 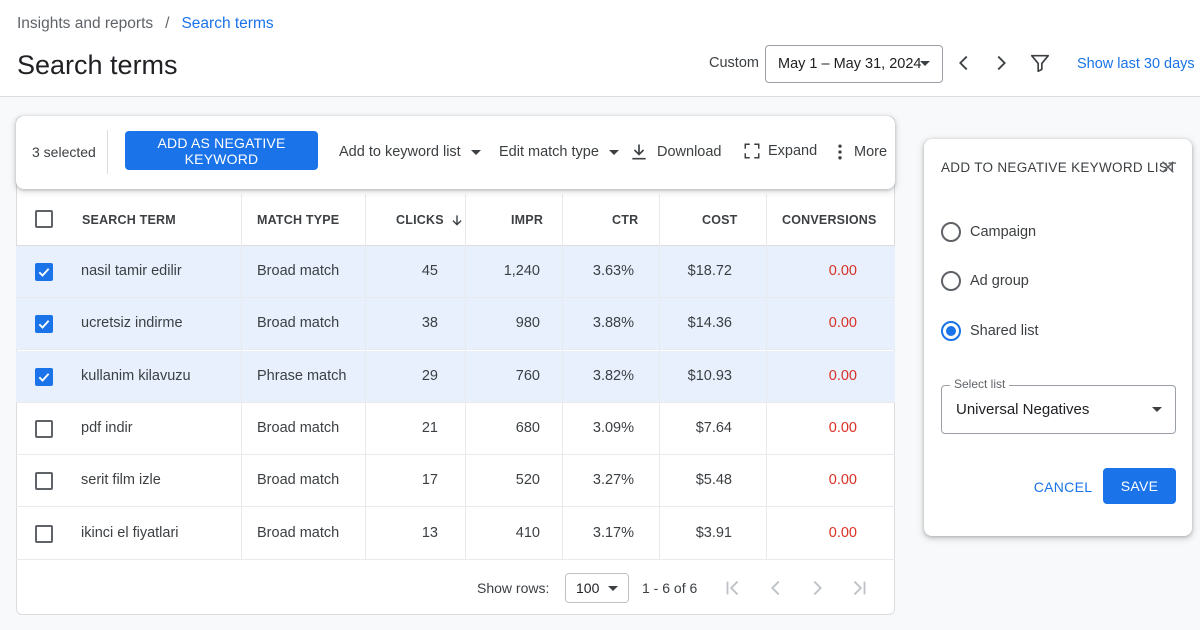 What do you see at coordinates (951, 281) in the screenshot?
I see `radio-ad-group` at bounding box center [951, 281].